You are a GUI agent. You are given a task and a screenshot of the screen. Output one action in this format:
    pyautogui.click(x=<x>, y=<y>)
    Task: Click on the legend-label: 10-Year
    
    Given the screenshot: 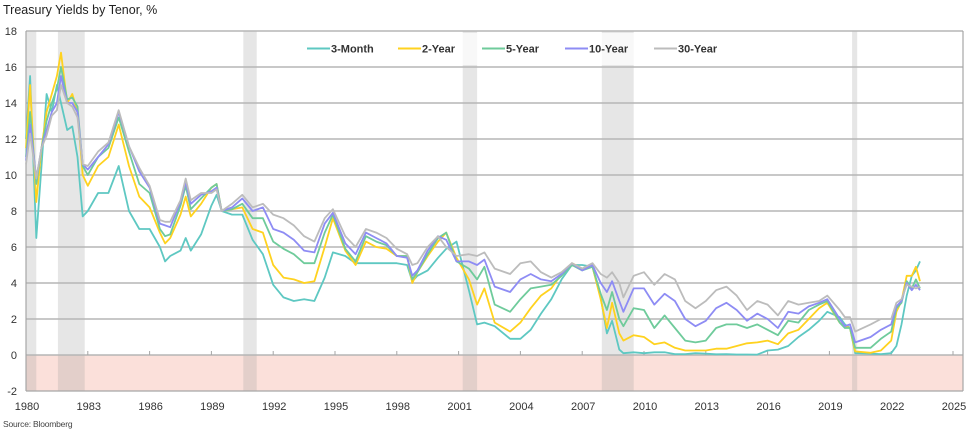 What is the action you would take?
    pyautogui.click(x=609, y=50)
    